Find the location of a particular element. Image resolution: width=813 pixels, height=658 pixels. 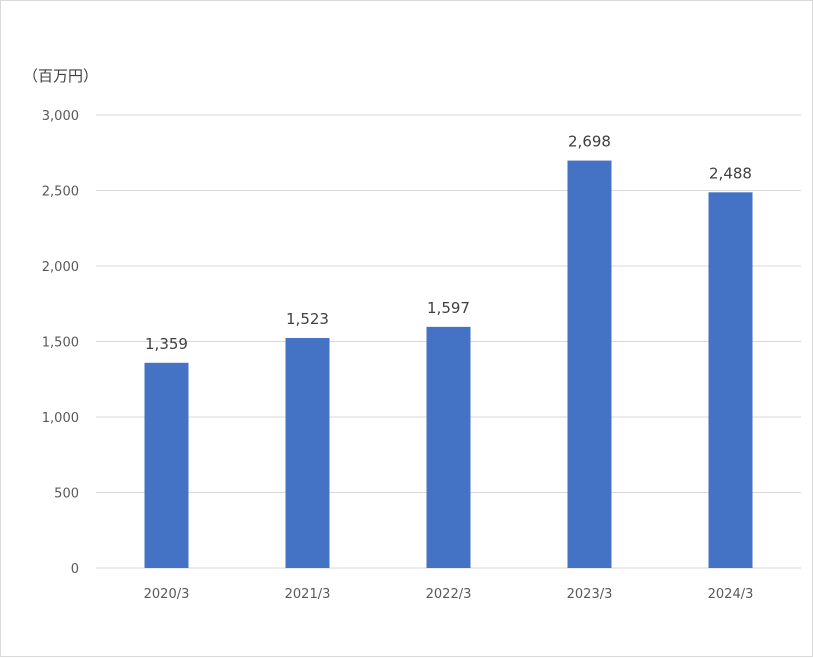

bar-2024/3 is located at coordinates (730, 380).